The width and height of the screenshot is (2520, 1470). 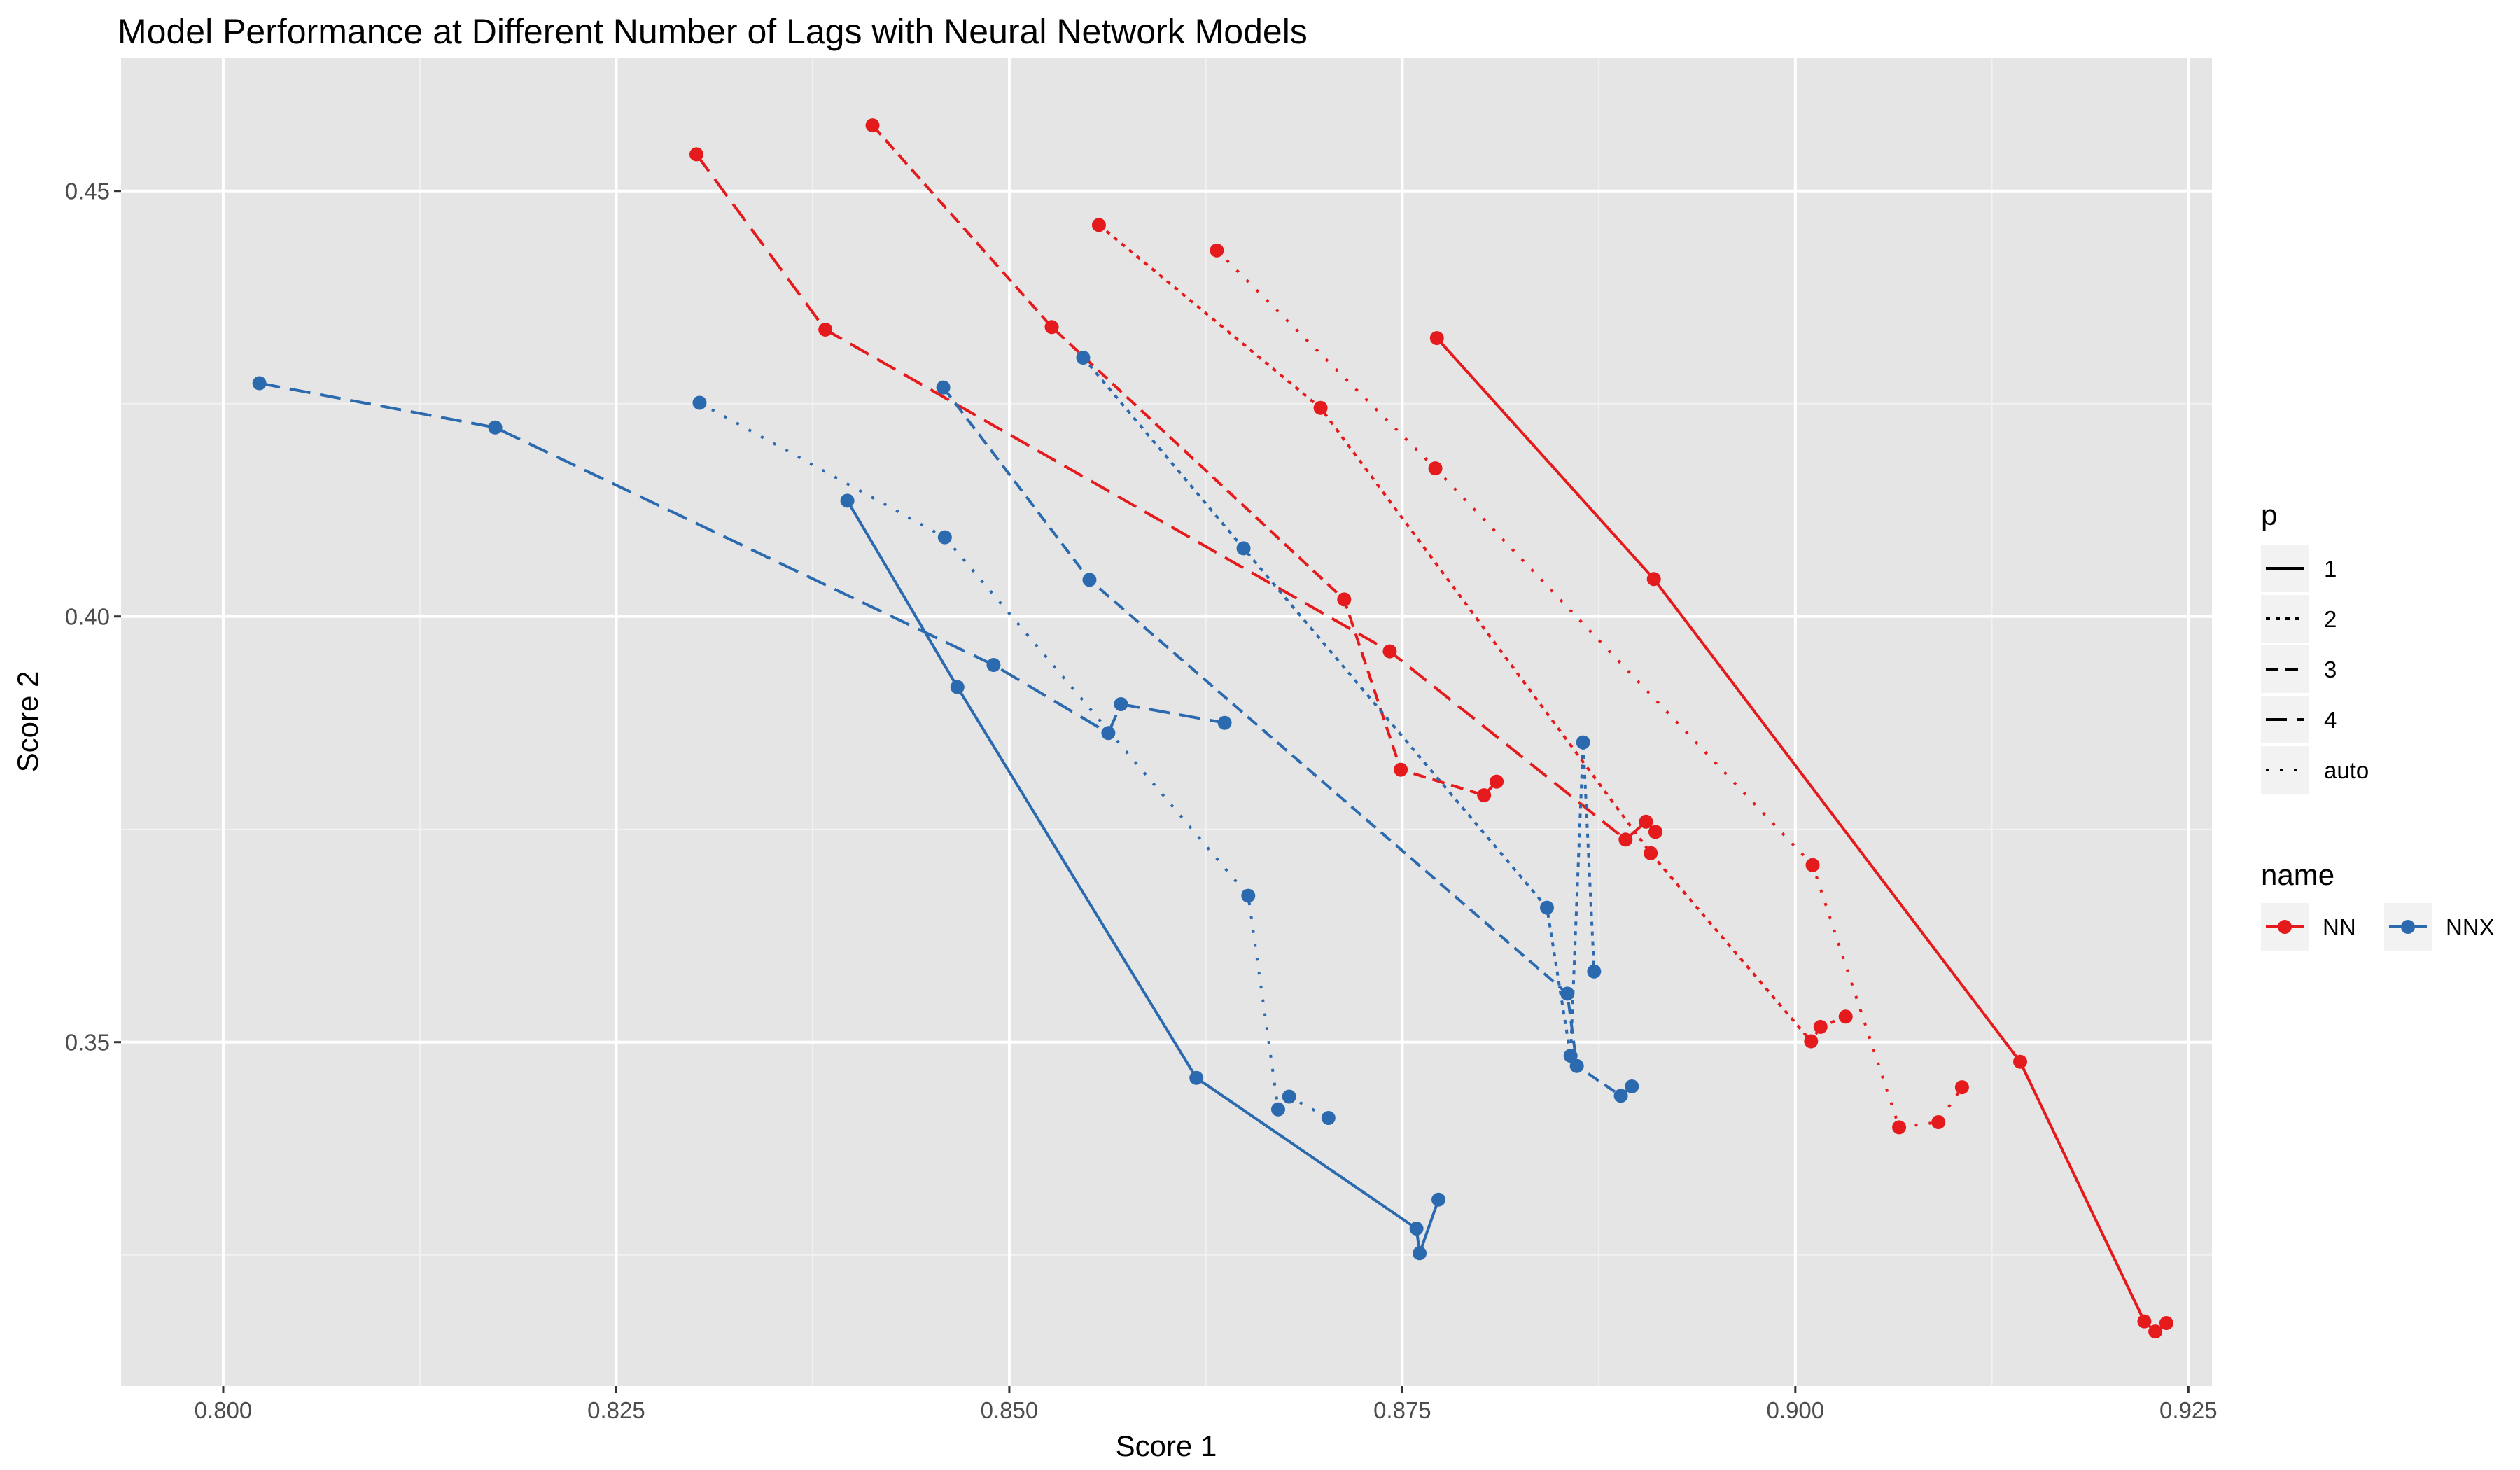 What do you see at coordinates (2189, 1410) in the screenshot?
I see `x-tick-label: 0.925` at bounding box center [2189, 1410].